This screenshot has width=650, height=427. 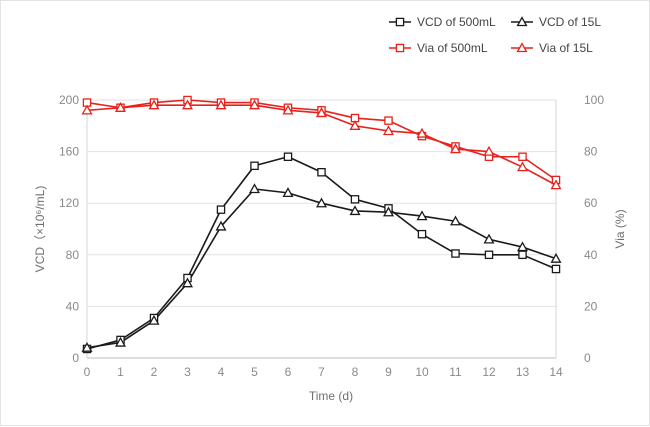 I want to click on x-tick-label: 8, so click(x=355, y=372).